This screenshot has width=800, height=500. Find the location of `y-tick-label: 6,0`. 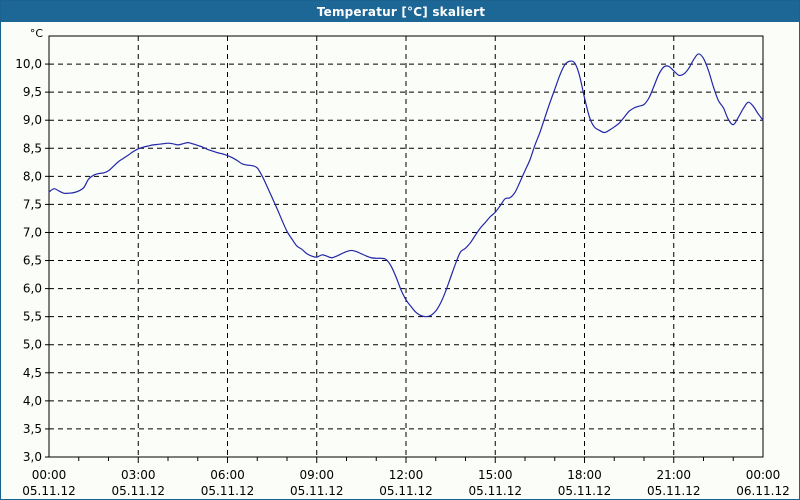

y-tick-label: 6,0 is located at coordinates (32, 289).